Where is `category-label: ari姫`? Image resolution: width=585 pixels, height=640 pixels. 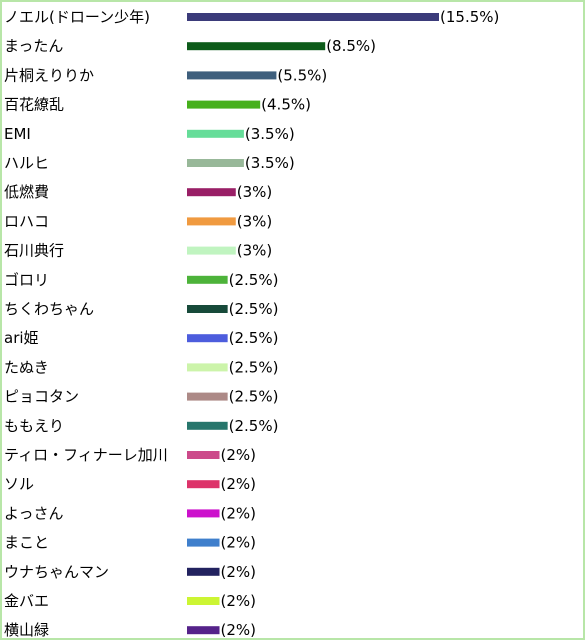 category-label: ari姫 is located at coordinates (21, 338).